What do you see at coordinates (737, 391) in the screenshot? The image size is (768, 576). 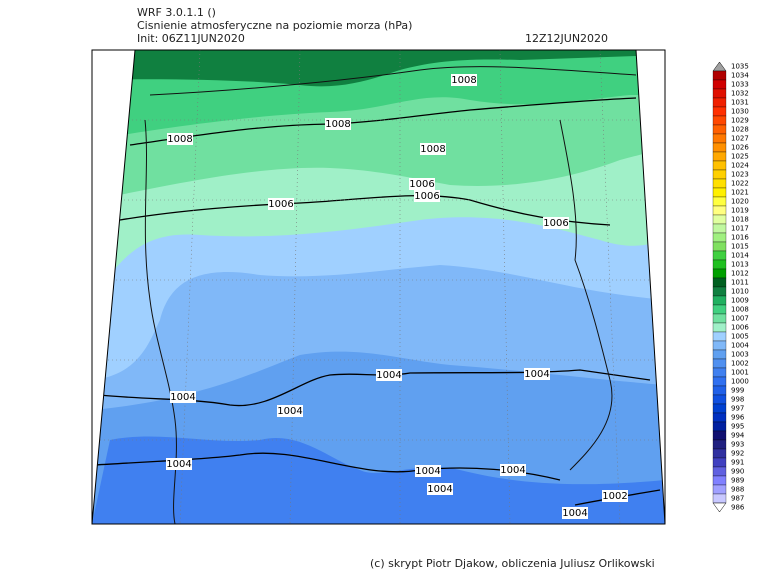 I see `colorbar-label: 999` at bounding box center [737, 391].